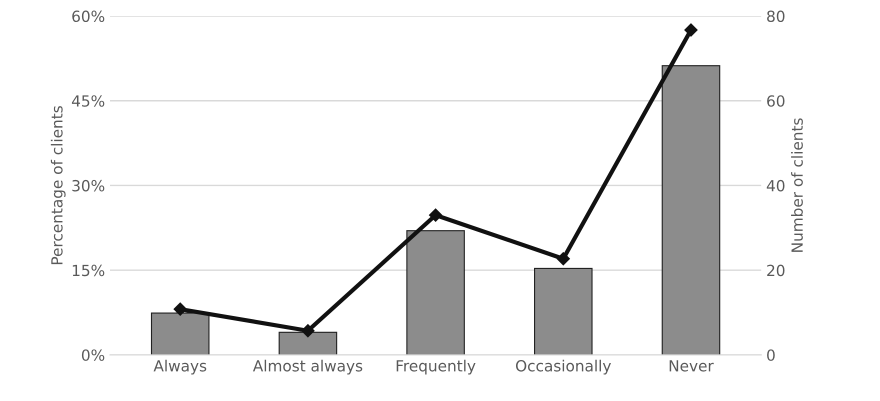 This screenshot has height=401, width=880. What do you see at coordinates (88, 16) in the screenshot?
I see `y-tick-label: 60%` at bounding box center [88, 16].